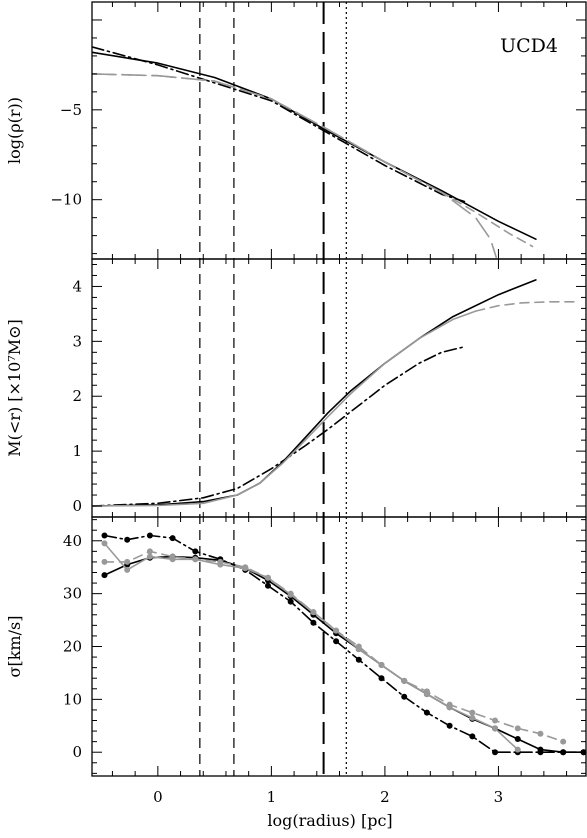 This screenshot has height=838, width=587. What do you see at coordinates (77, 451) in the screenshot?
I see `y-tick-label: 1` at bounding box center [77, 451].